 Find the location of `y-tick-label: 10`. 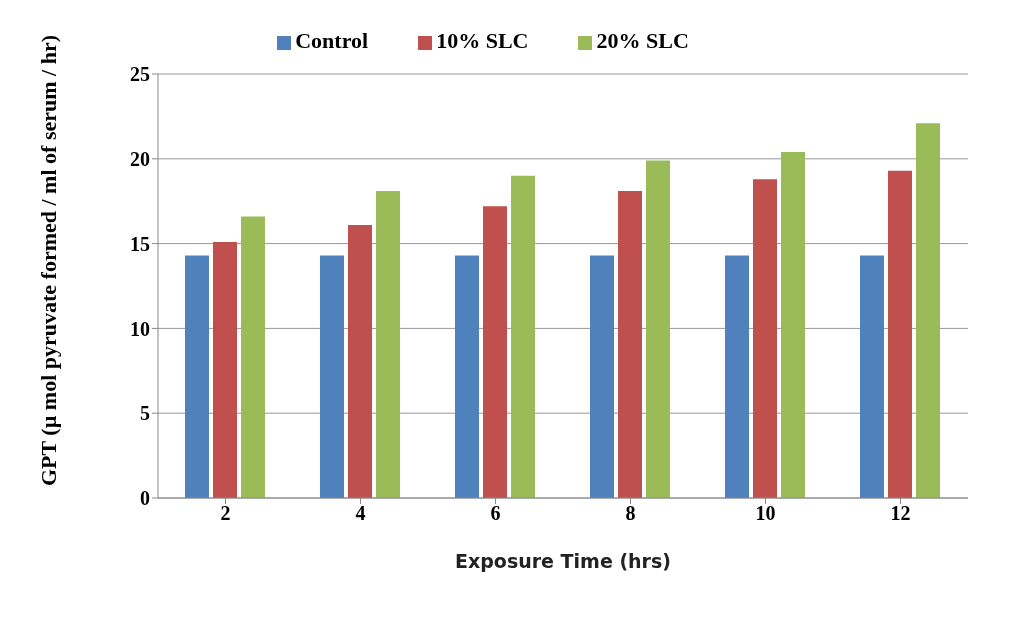

y-tick-label: 10 is located at coordinates (140, 328).